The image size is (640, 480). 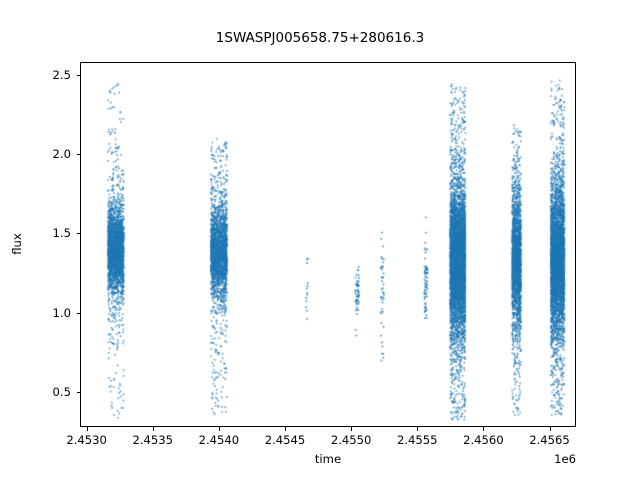 I want to click on y-tick-label: 2.5, so click(x=61, y=74).